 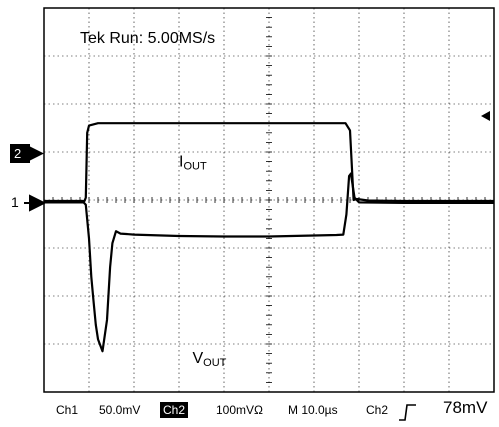 What do you see at coordinates (35, 203) in the screenshot?
I see `ch1-arrow-icon` at bounding box center [35, 203].